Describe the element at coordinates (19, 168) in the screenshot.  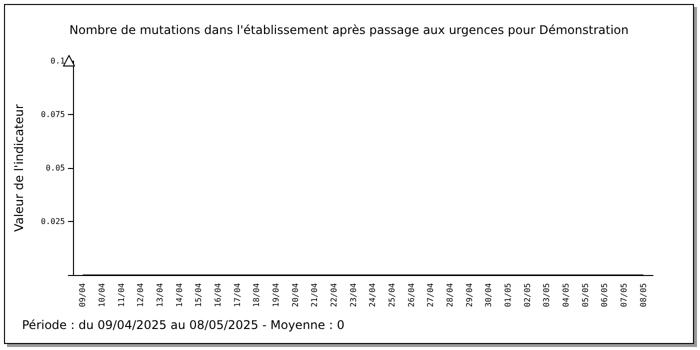
I see `y-axis-title: Valeur de l'indicateur` at that location.